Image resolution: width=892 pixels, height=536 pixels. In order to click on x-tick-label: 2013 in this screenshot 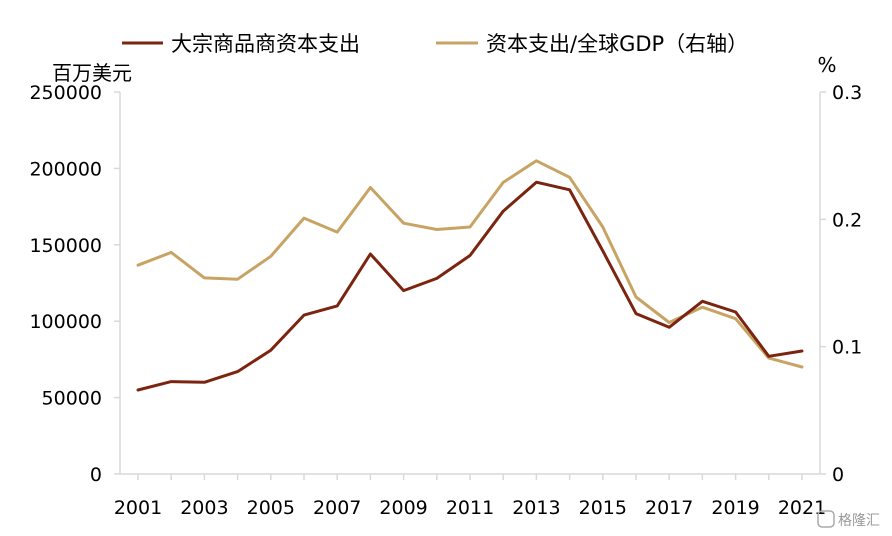, I will do `click(536, 508)`.